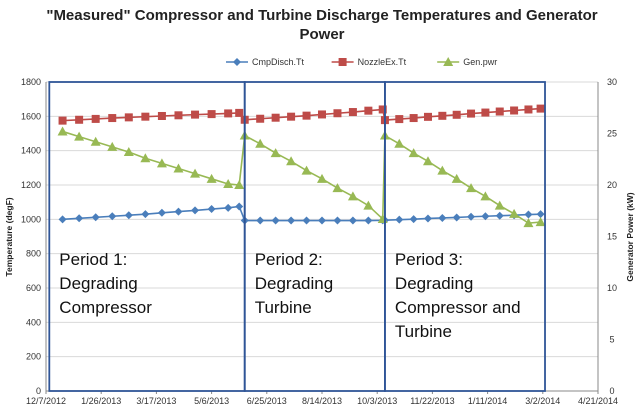 The image size is (644, 412). Describe the element at coordinates (9, 236) in the screenshot. I see `y-axis-label: Temperature (degF)` at that location.